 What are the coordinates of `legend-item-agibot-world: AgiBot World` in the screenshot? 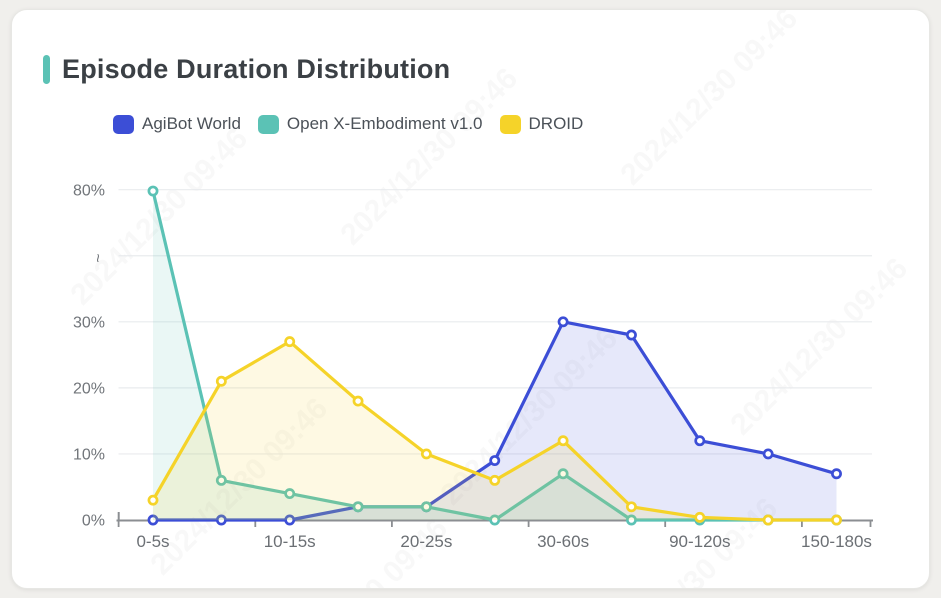 It's located at (177, 124).